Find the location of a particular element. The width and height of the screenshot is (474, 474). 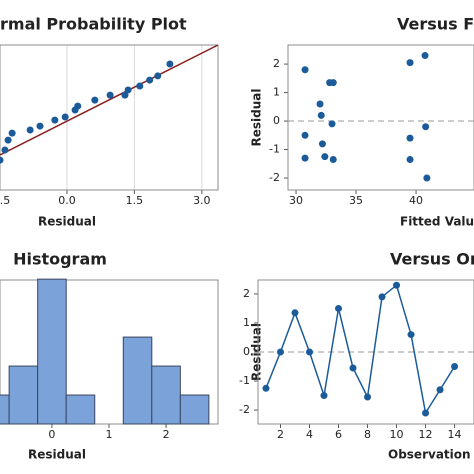

x-tick-label: 14 is located at coordinates (455, 434).